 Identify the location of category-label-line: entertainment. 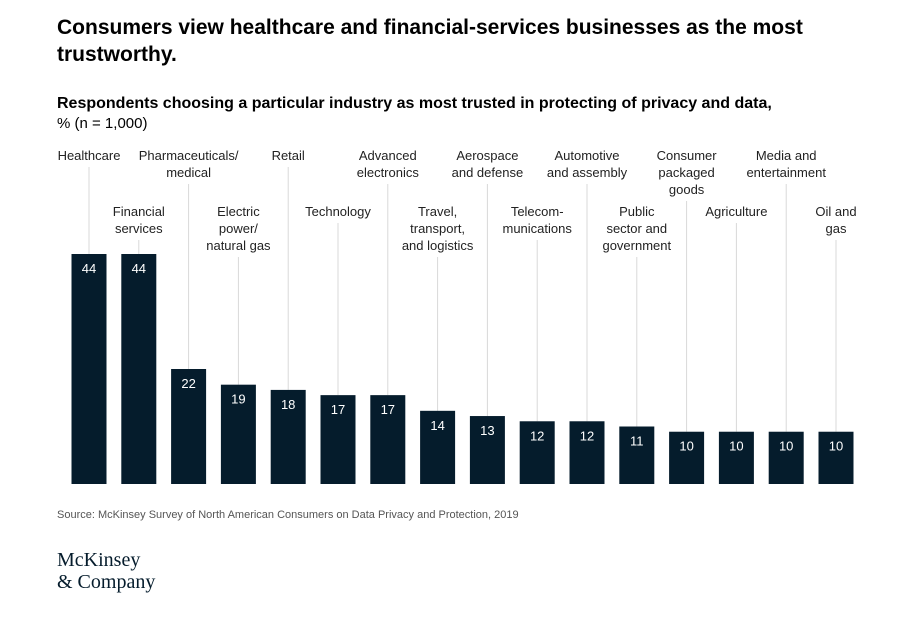
(786, 172).